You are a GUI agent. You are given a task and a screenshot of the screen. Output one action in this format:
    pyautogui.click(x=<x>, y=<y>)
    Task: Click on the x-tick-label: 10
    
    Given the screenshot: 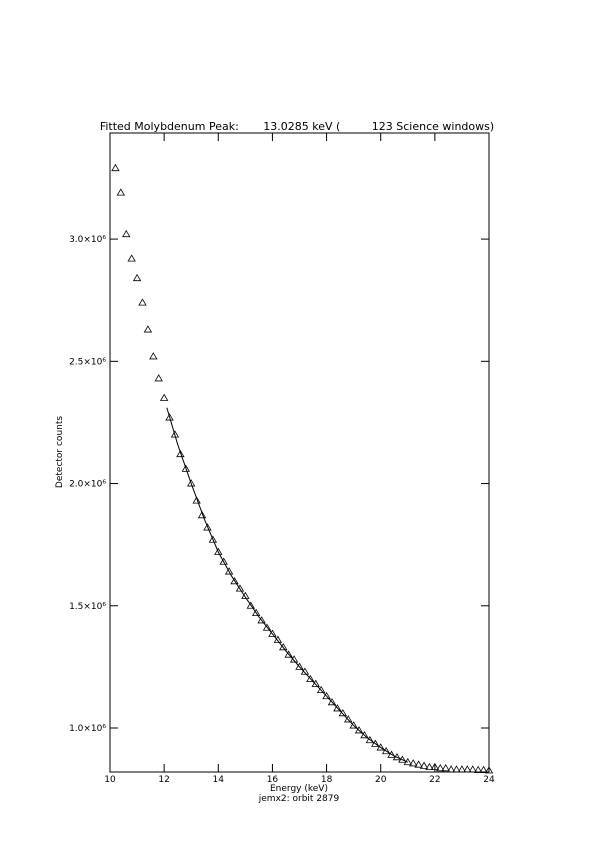 What is the action you would take?
    pyautogui.click(x=110, y=780)
    